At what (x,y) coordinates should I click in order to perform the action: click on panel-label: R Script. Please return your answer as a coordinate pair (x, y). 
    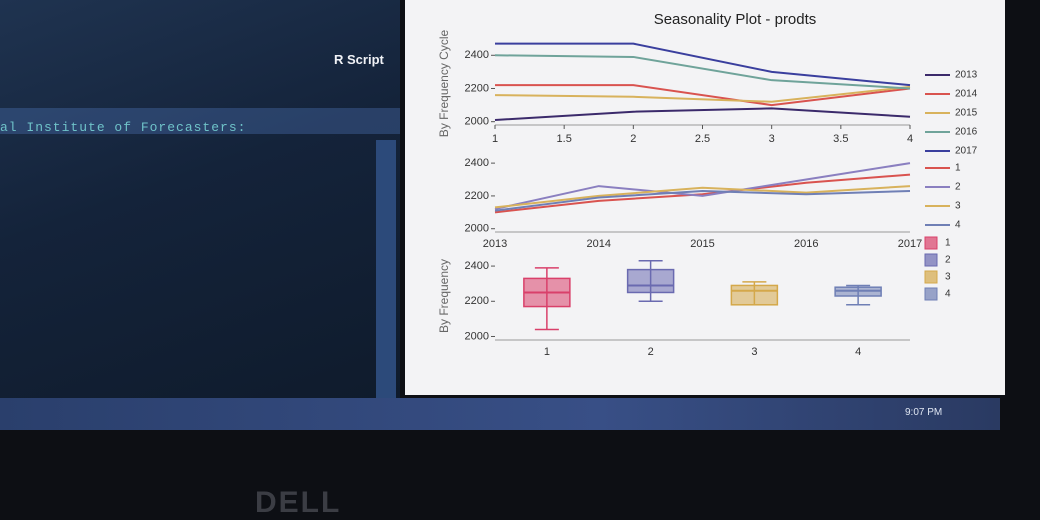
    Looking at the image, I should click on (359, 59).